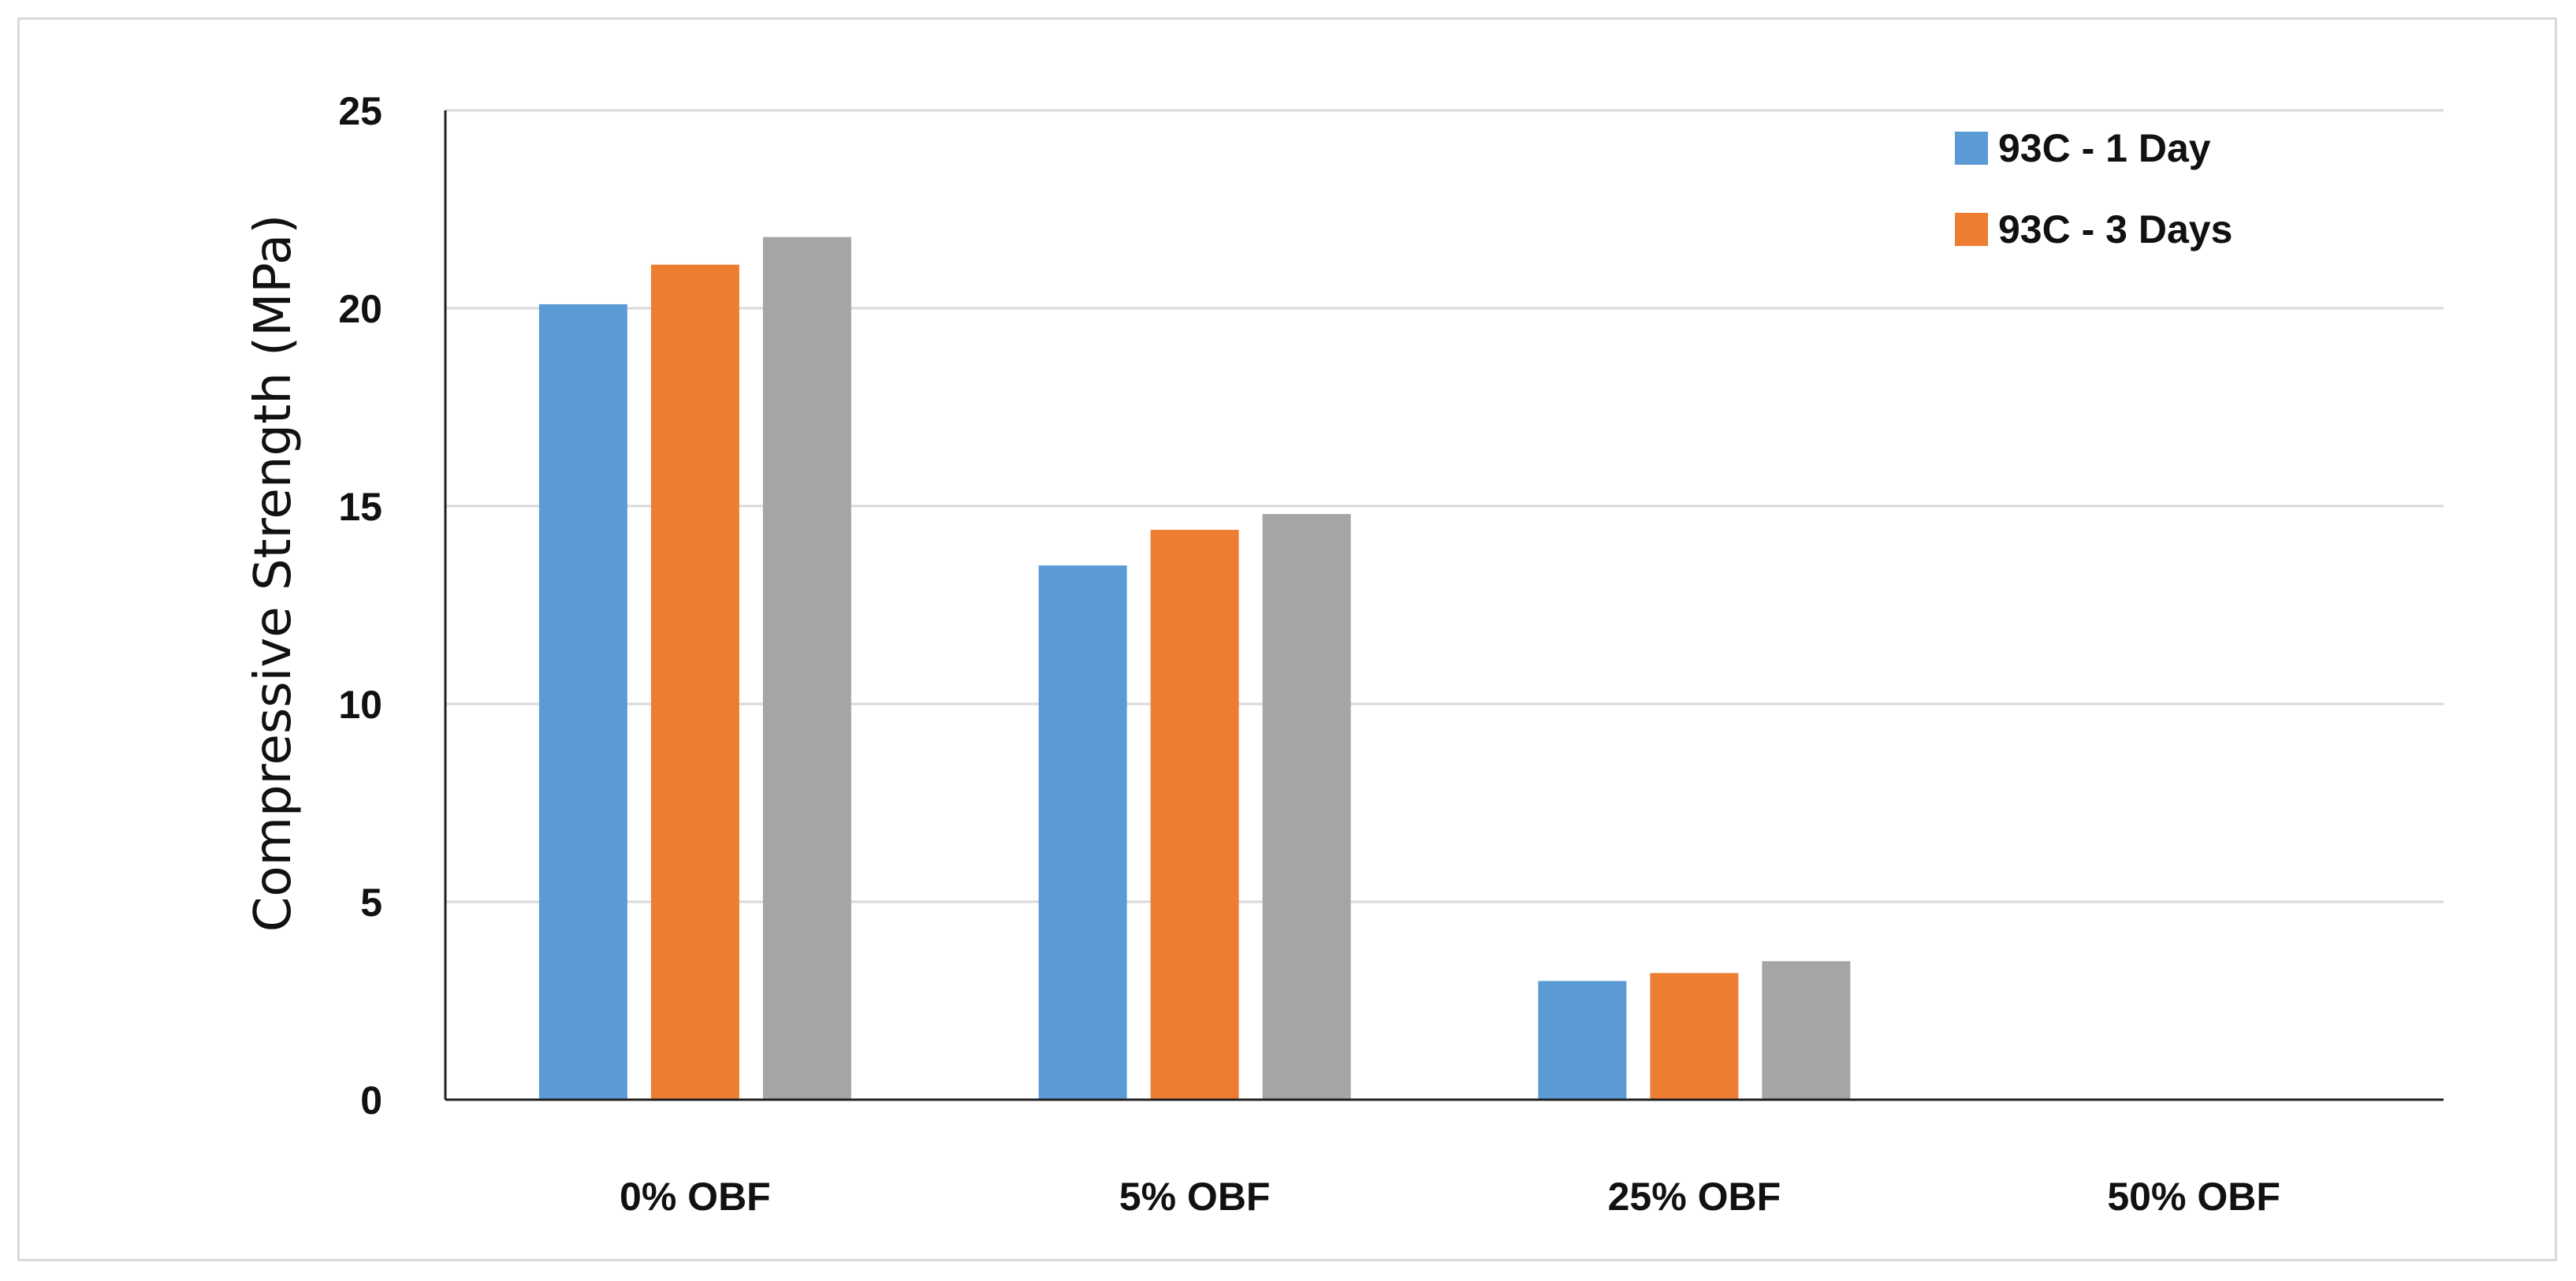  What do you see at coordinates (360, 705) in the screenshot?
I see `y-tick-label: 10` at bounding box center [360, 705].